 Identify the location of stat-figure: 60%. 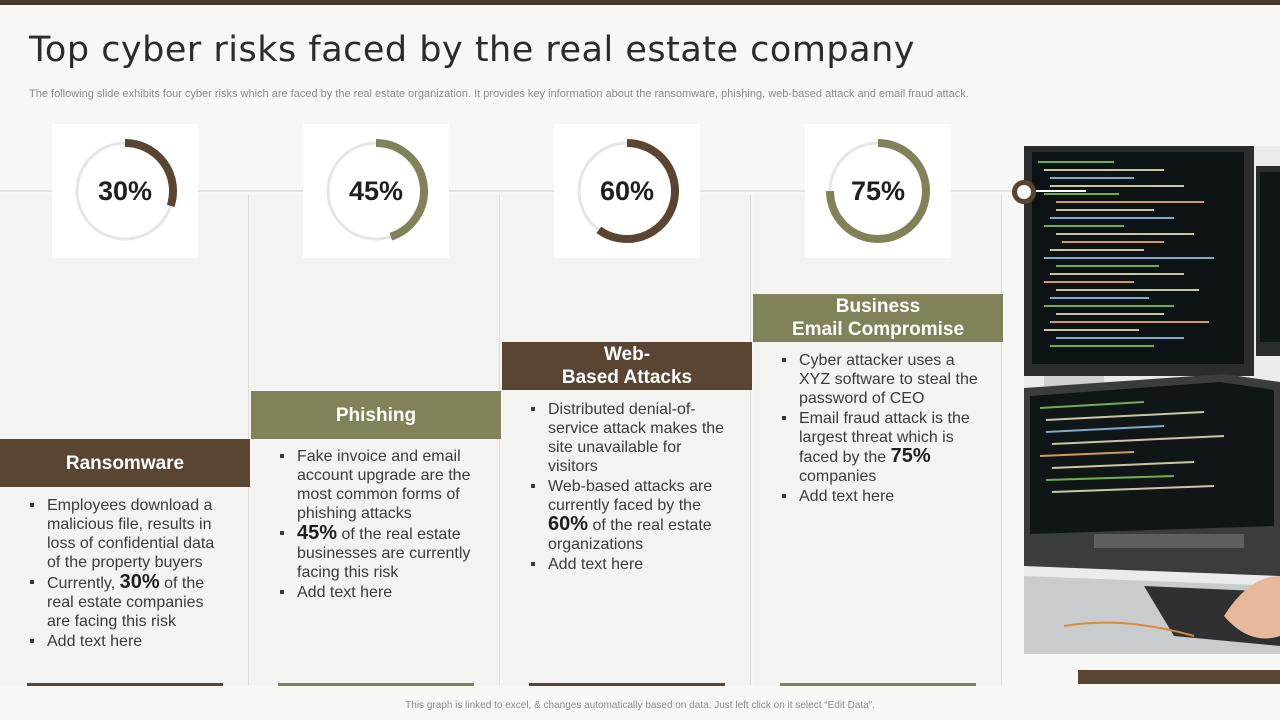
(568, 524).